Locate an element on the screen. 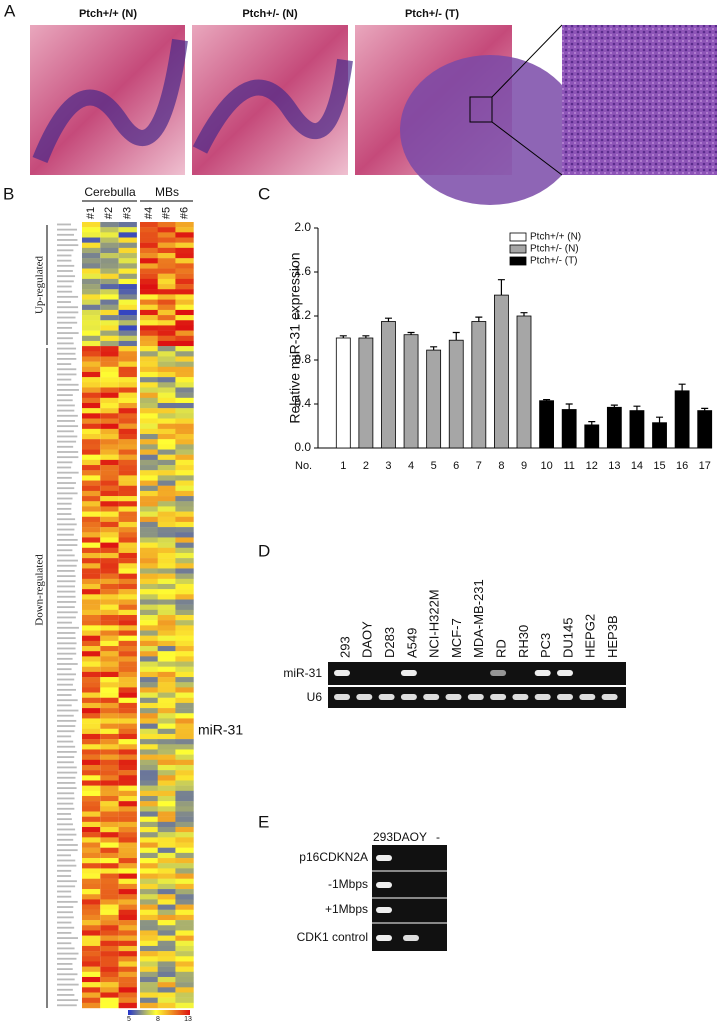  y-tick-label: 0.8 is located at coordinates (302, 359).